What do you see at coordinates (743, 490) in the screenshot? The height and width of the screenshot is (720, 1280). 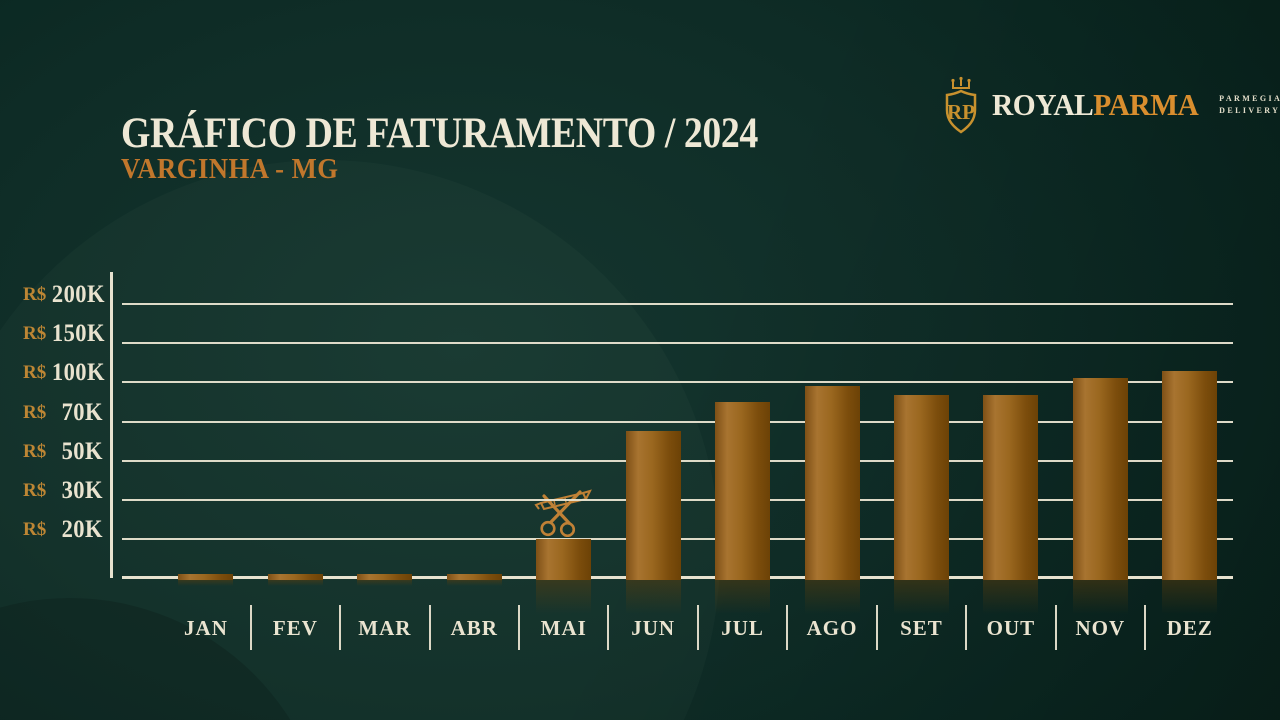 I see `bar-jul` at bounding box center [743, 490].